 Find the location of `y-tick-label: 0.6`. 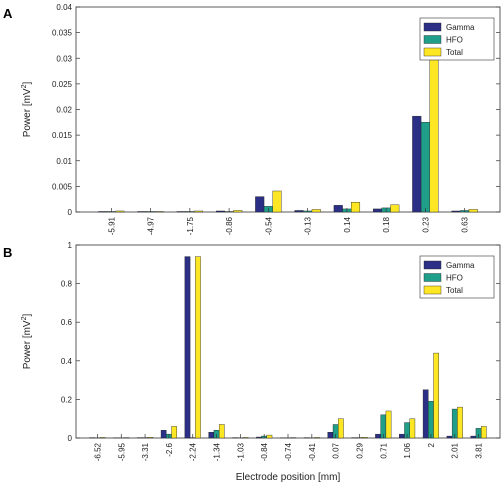

y-tick-label: 0.6 is located at coordinates (67, 322).